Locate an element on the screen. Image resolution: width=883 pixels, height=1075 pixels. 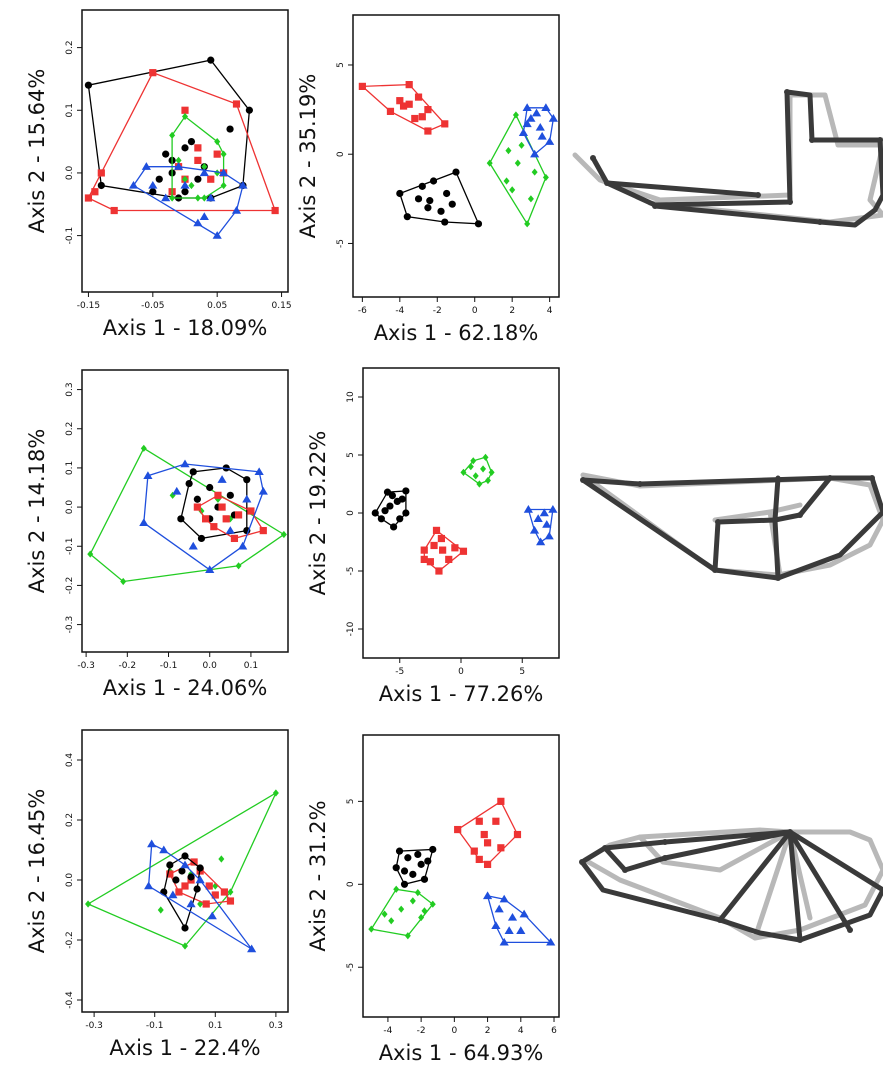
x-tick-label: 6 is located at coordinates (554, 1031).